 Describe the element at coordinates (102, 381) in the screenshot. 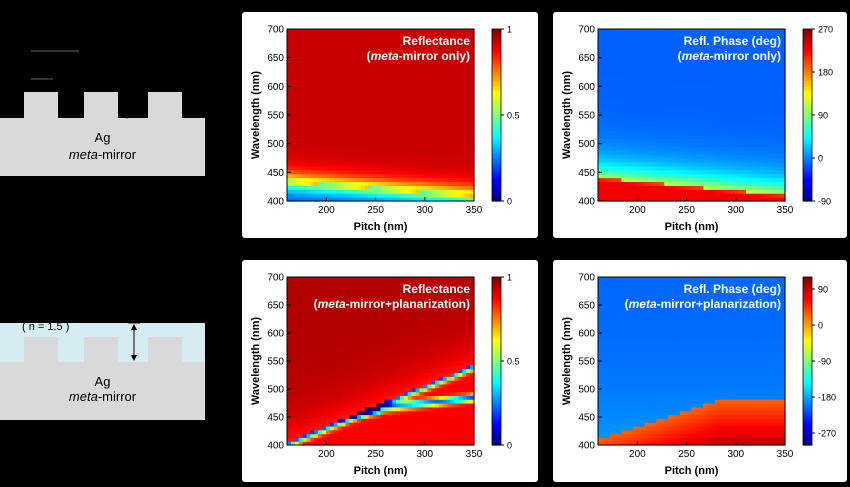

I see `material-label: Ag` at that location.